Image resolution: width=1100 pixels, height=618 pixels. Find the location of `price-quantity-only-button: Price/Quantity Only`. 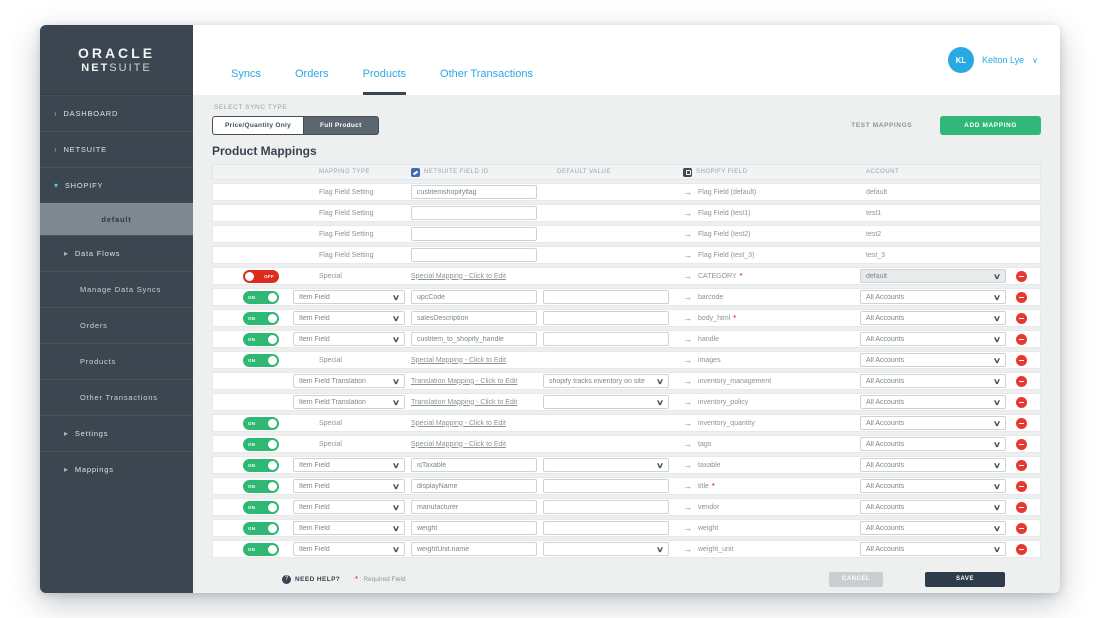

price-quantity-only-button: Price/Quantity Only is located at coordinates (258, 125).